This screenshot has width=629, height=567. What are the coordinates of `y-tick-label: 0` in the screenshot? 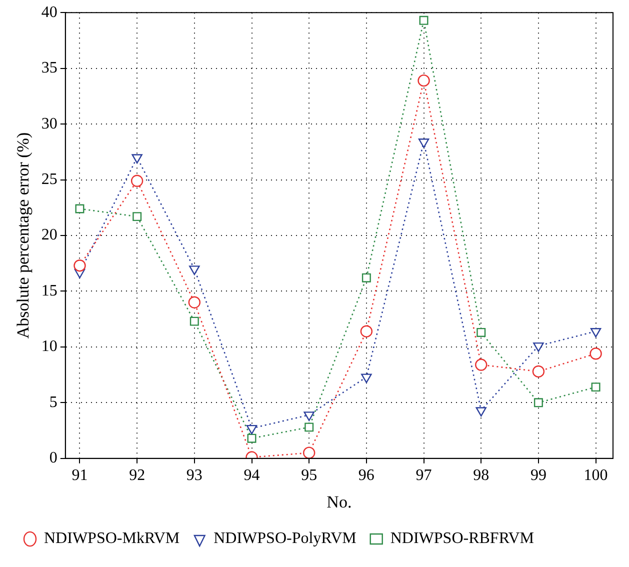 It's located at (53, 458).